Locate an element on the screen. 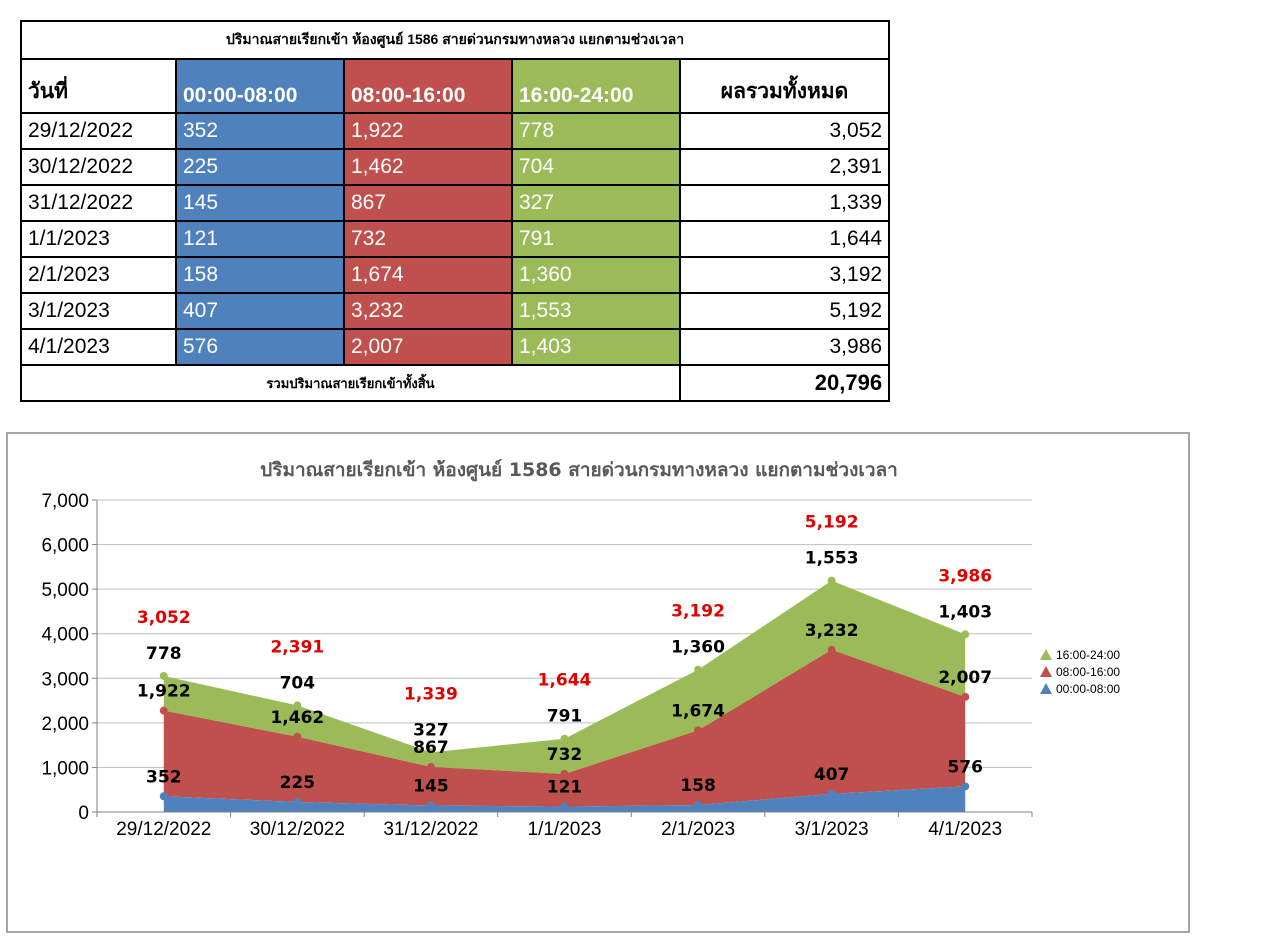 The image size is (1280, 951). table-row: 3/1/2023 407 3,232 1,553 5,192 is located at coordinates (455, 311).